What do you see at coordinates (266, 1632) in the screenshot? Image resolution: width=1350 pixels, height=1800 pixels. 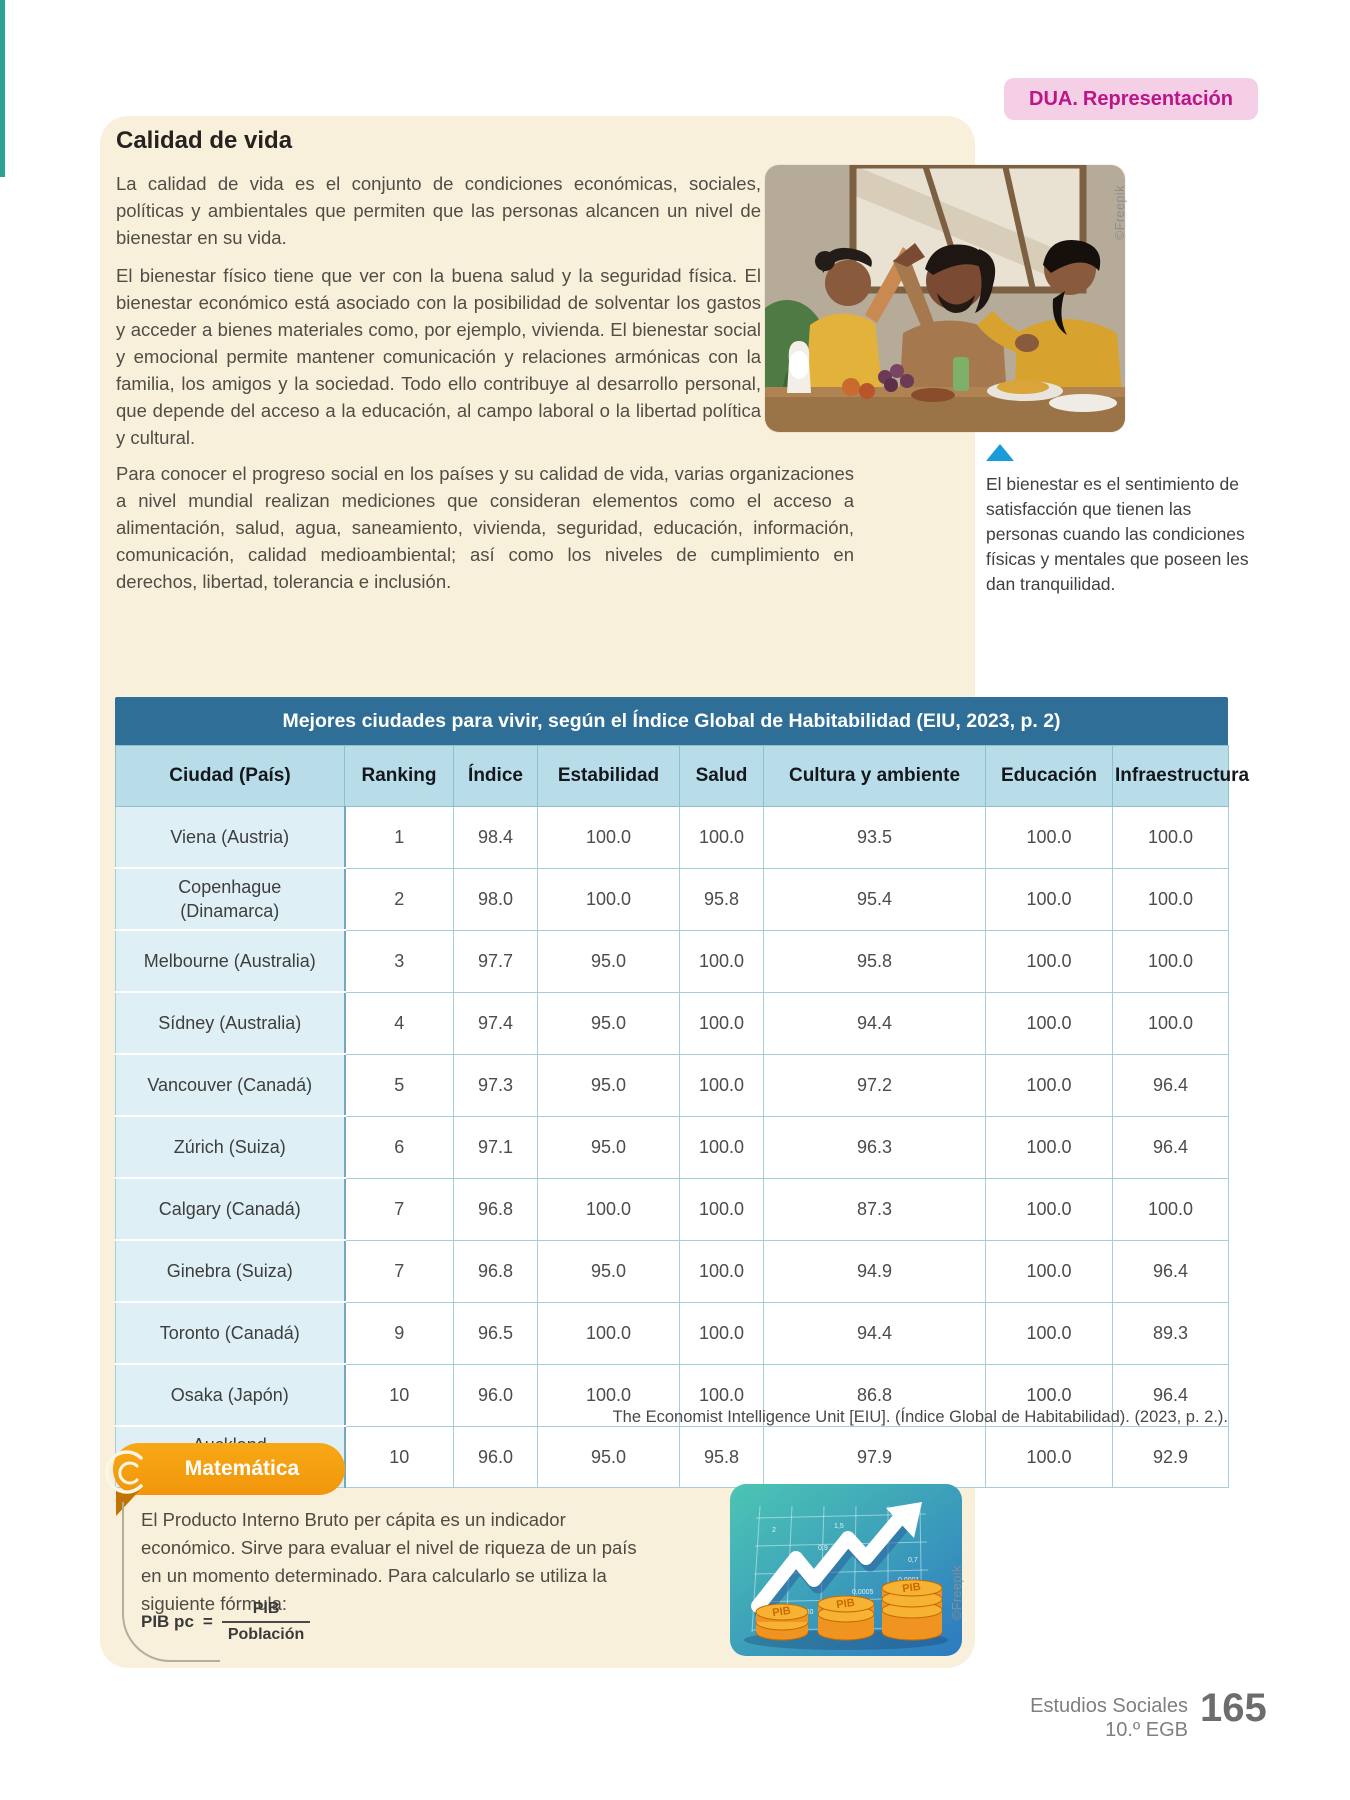 I see `formula-denominator: Población` at bounding box center [266, 1632].